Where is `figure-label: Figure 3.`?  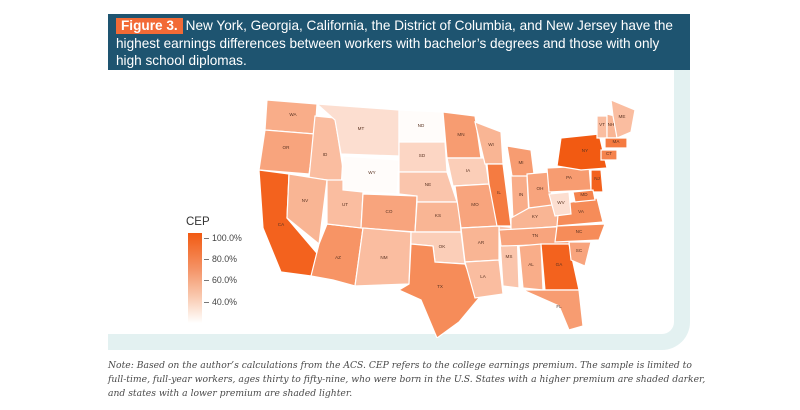
figure-label: Figure 3. is located at coordinates (149, 26).